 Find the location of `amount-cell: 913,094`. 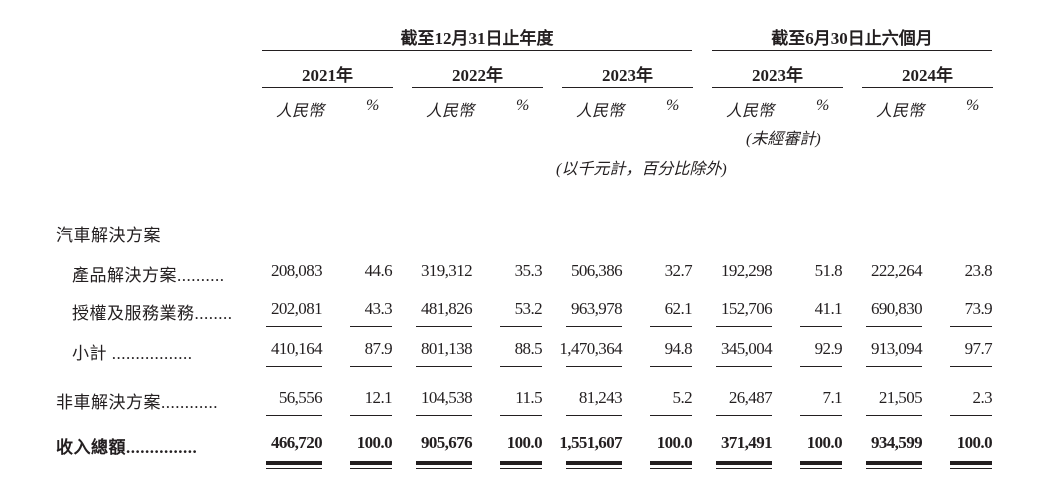

amount-cell: 913,094 is located at coordinates (896, 348).